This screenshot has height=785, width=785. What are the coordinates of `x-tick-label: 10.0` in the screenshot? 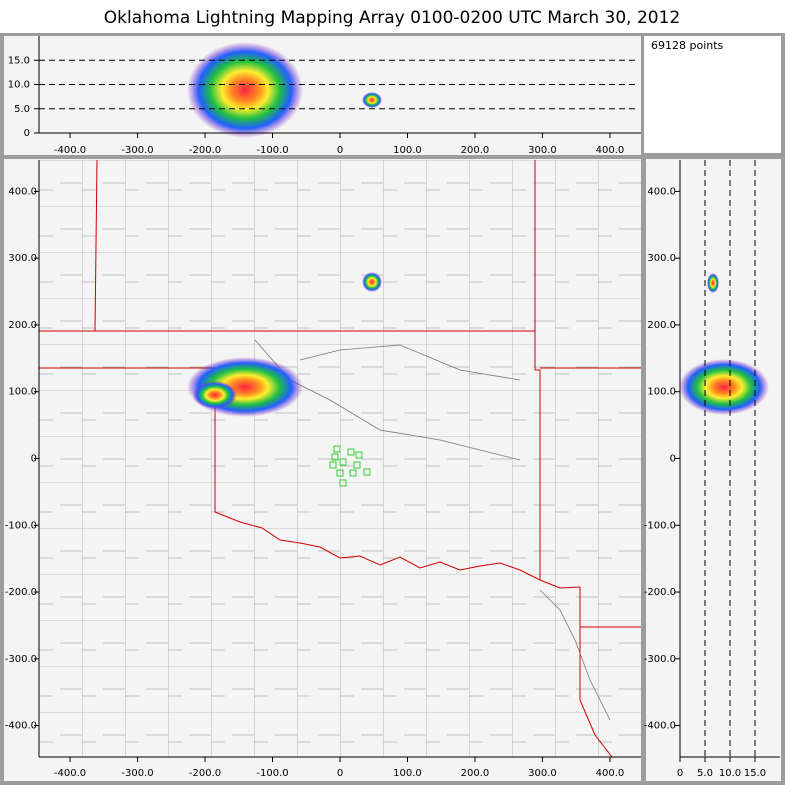 It's located at (730, 773).